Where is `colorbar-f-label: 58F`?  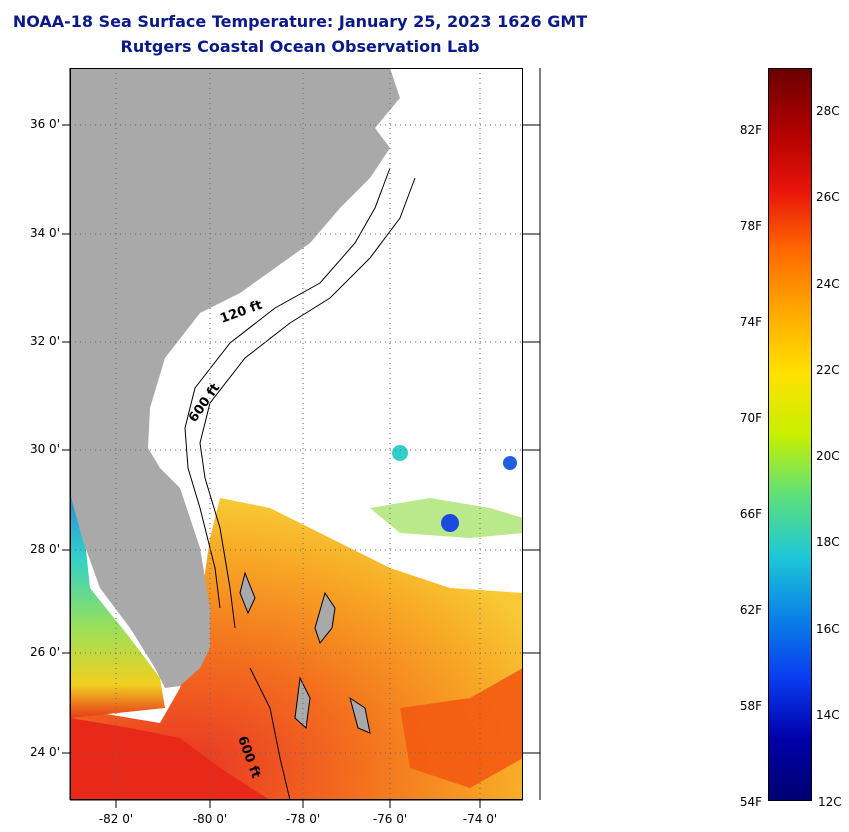
colorbar-f-label: 58F is located at coordinates (750, 706).